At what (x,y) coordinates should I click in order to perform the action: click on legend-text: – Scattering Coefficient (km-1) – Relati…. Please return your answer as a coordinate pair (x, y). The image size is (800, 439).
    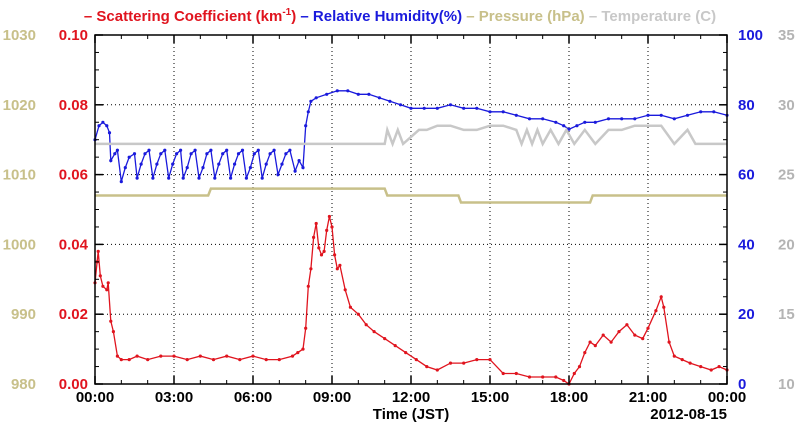
    Looking at the image, I should click on (400, 16).